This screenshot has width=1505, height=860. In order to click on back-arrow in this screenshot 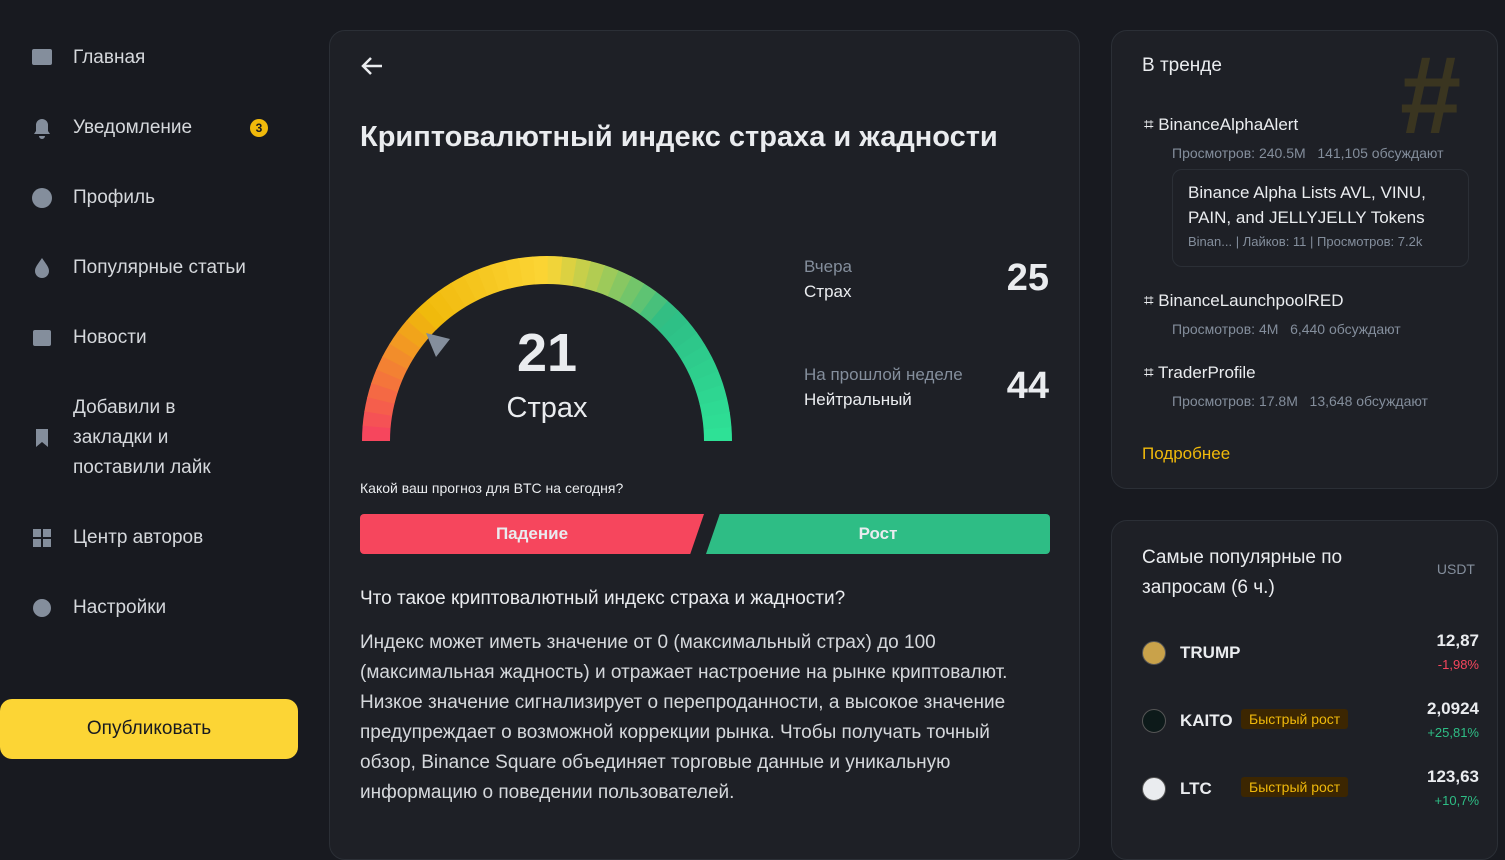, I will do `click(373, 66)`.